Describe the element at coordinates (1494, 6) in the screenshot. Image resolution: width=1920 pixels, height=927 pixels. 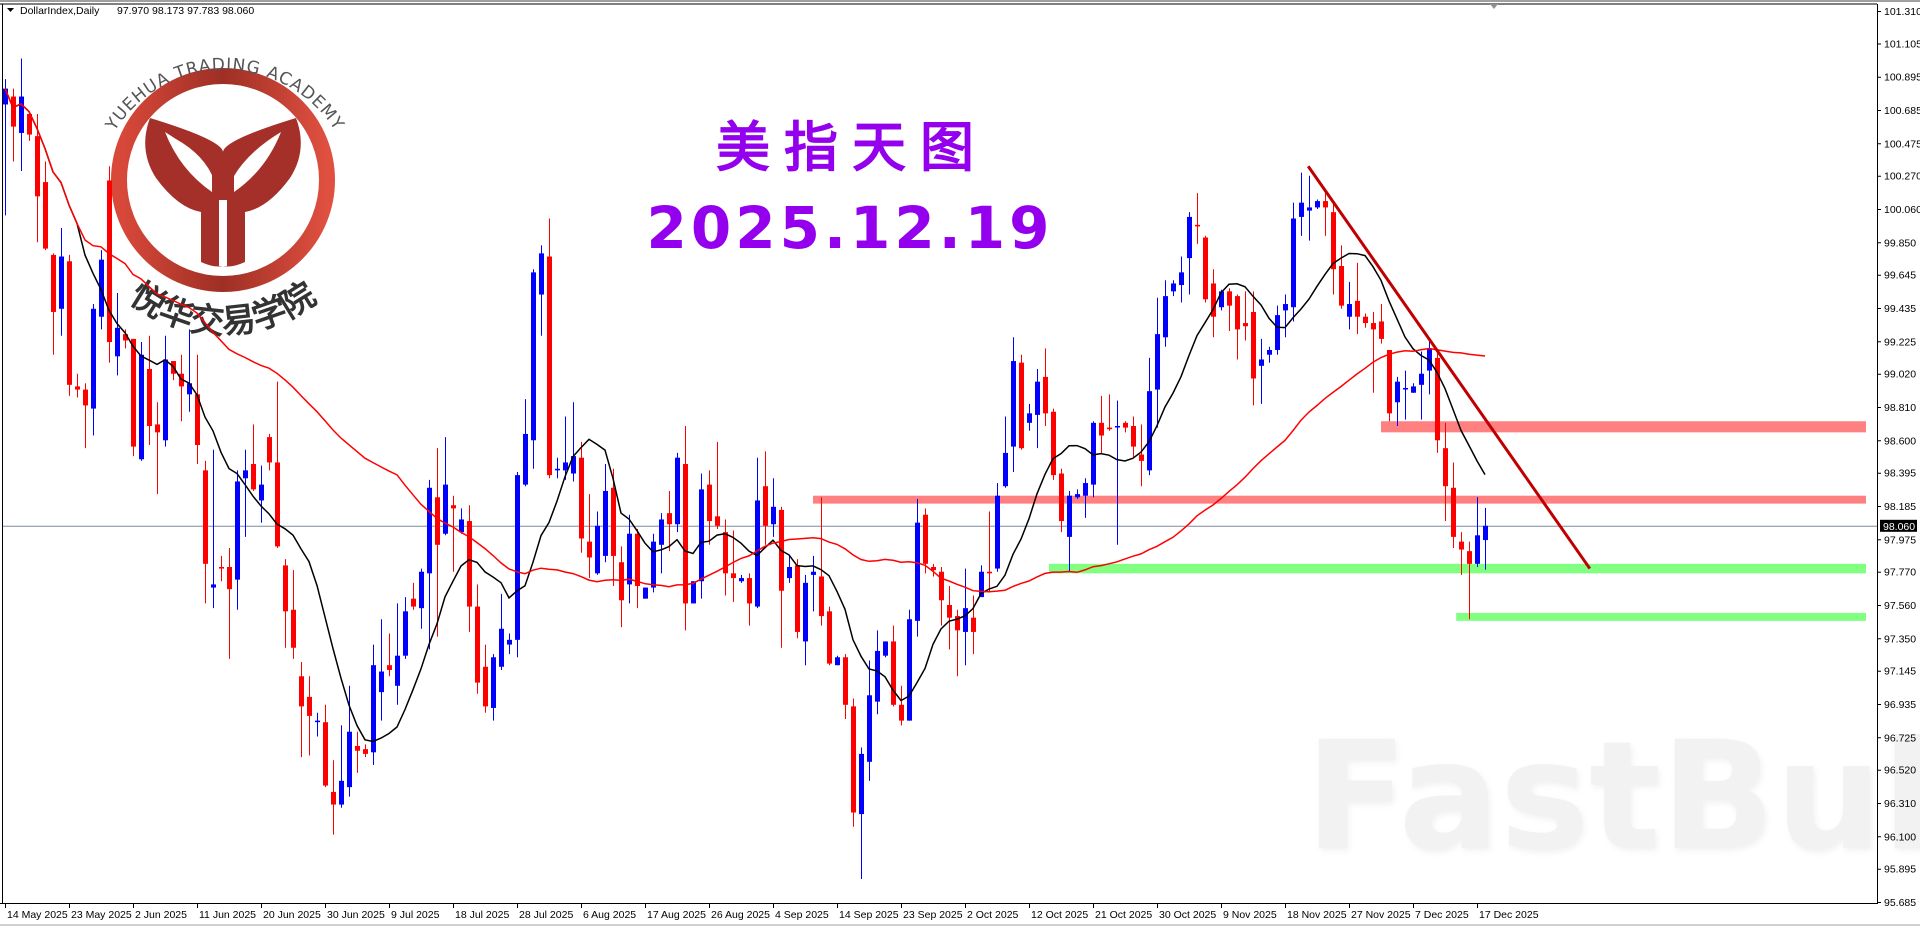
I see `chart-shift-marker-icon` at that location.